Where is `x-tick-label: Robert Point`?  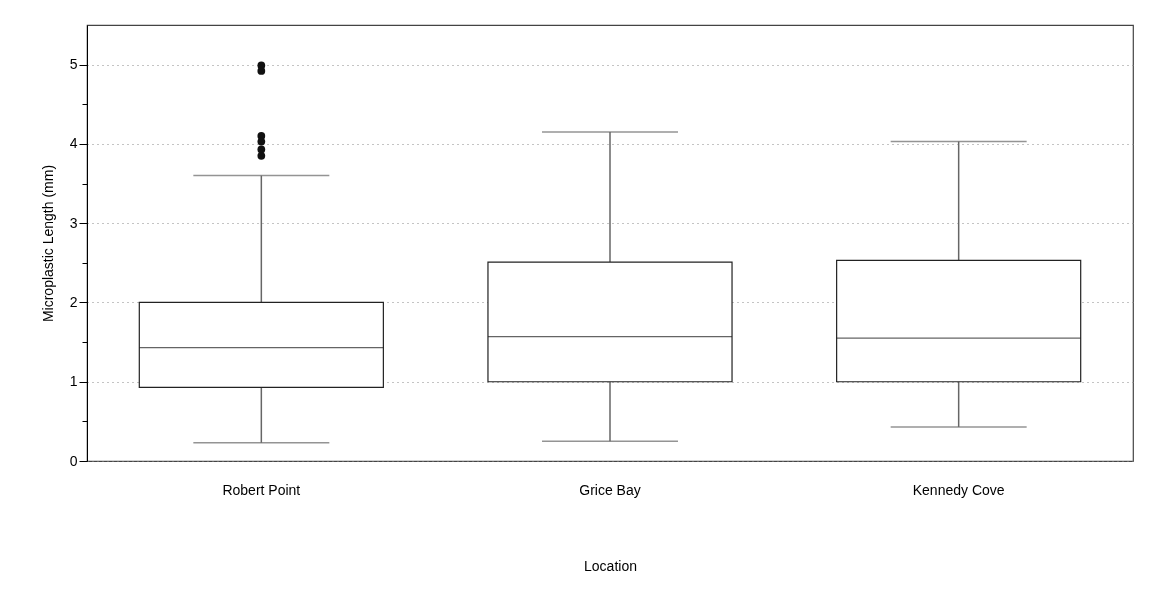
x-tick-label: Robert Point is located at coordinates (261, 489).